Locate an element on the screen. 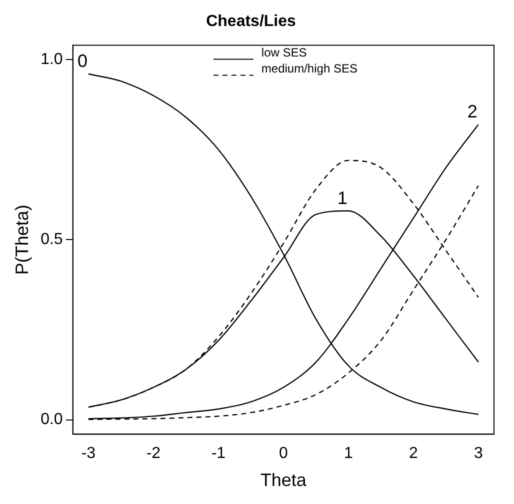 Image resolution: width=514 pixels, height=504 pixels. x-tick-label: 1 is located at coordinates (348, 453).